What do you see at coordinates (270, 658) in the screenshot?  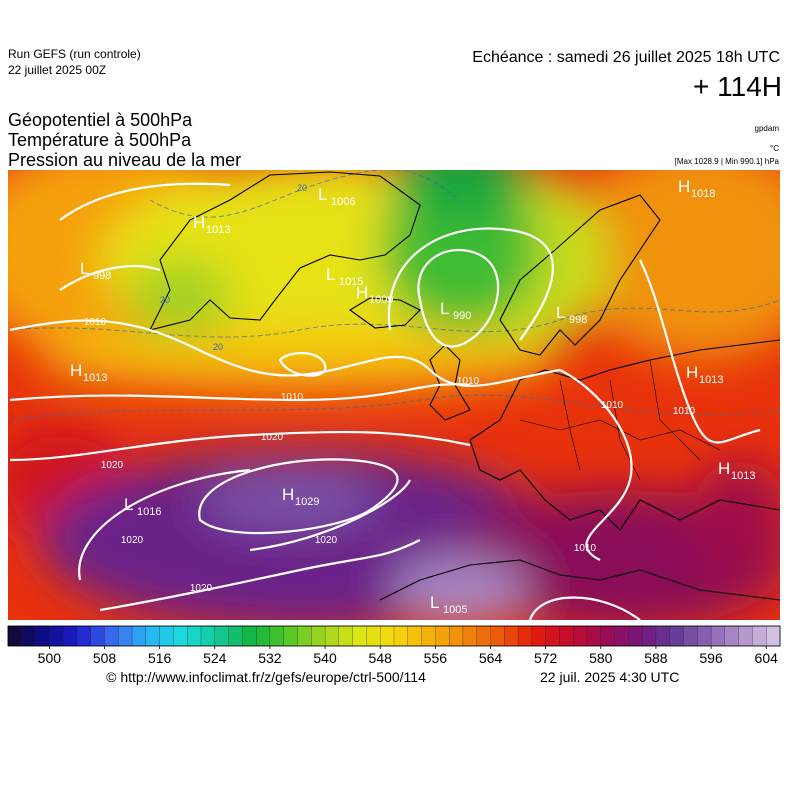 I see `colorbar-tick-label: 532` at bounding box center [270, 658].